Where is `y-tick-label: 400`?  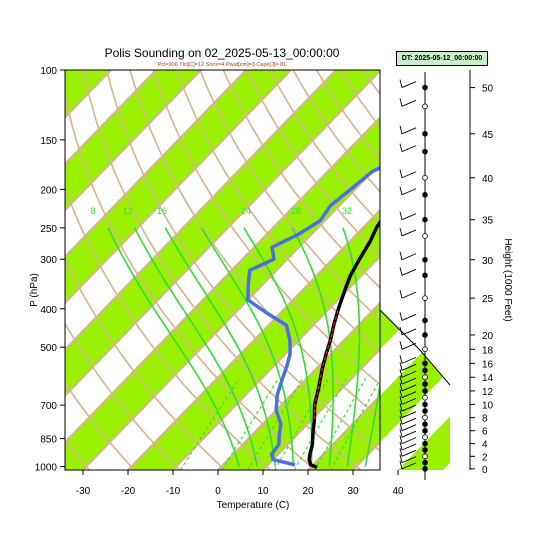 y-tick-label: 400 is located at coordinates (48, 310).